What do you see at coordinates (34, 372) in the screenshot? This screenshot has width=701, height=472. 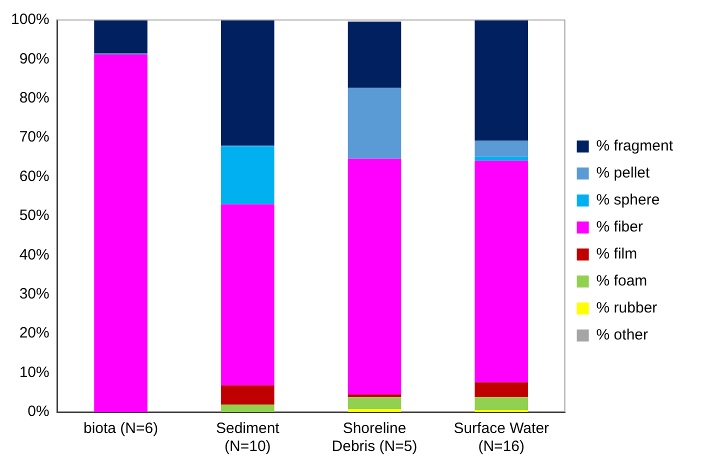 I see `y-tick-label: 10%` at bounding box center [34, 372].